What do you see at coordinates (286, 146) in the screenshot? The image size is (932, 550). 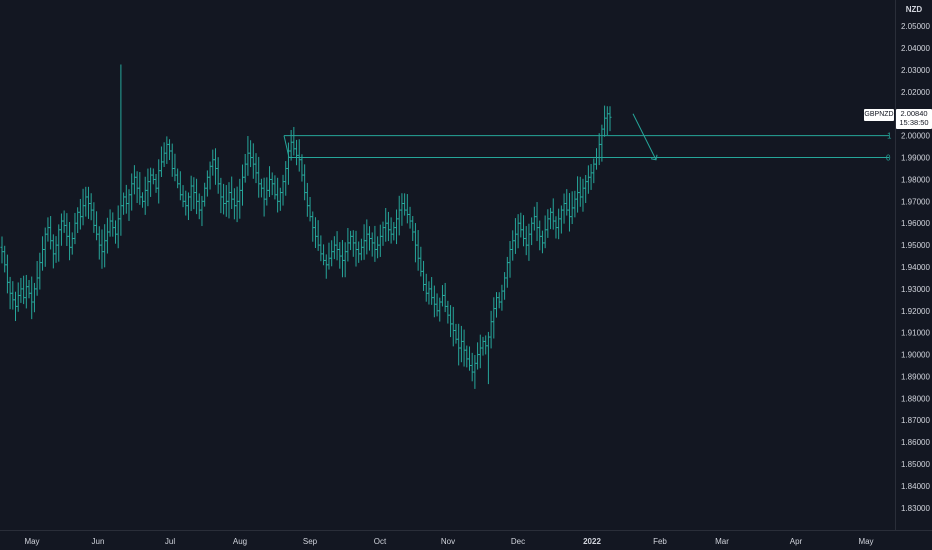 I see `level-connector` at bounding box center [286, 146].